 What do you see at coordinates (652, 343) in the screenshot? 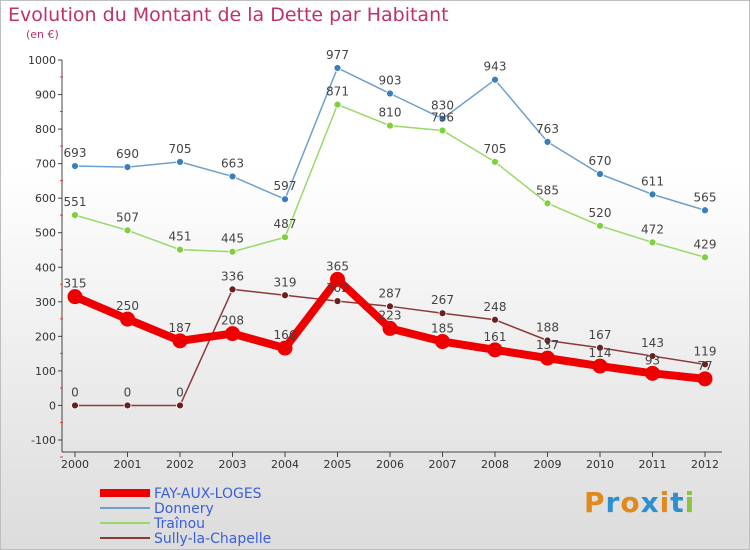
I see `data-label: 143` at bounding box center [652, 343].